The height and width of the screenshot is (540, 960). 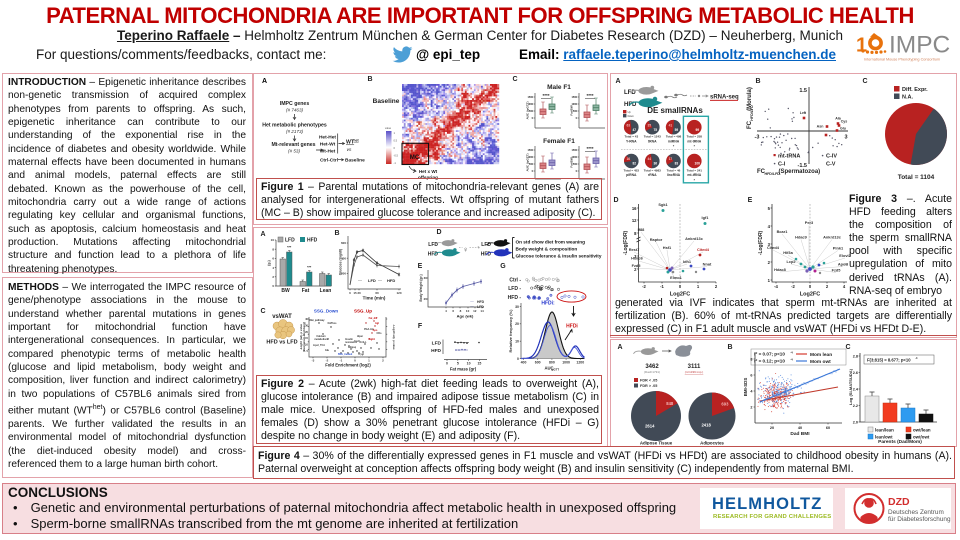 What do you see at coordinates (907, 98) in the screenshot?
I see `svg-text: N.A.` at bounding box center [907, 98].